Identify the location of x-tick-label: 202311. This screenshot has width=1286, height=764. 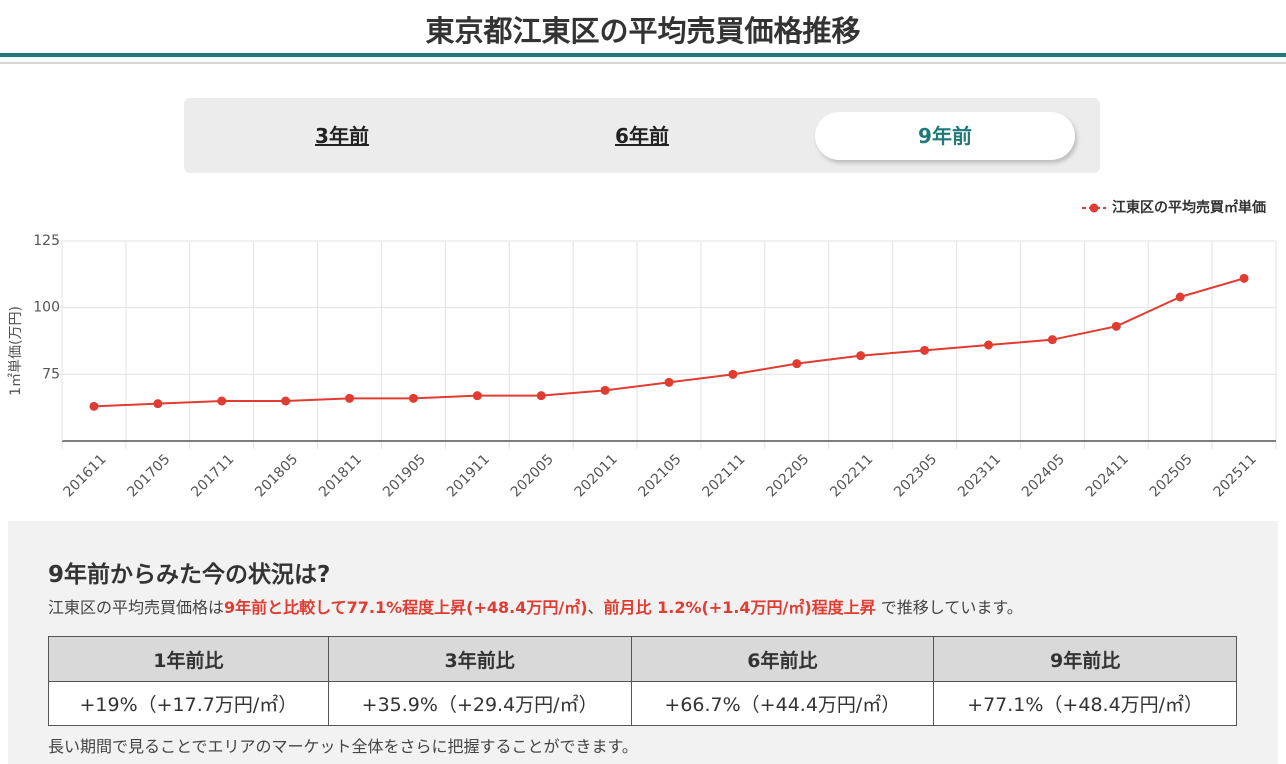
(979, 475).